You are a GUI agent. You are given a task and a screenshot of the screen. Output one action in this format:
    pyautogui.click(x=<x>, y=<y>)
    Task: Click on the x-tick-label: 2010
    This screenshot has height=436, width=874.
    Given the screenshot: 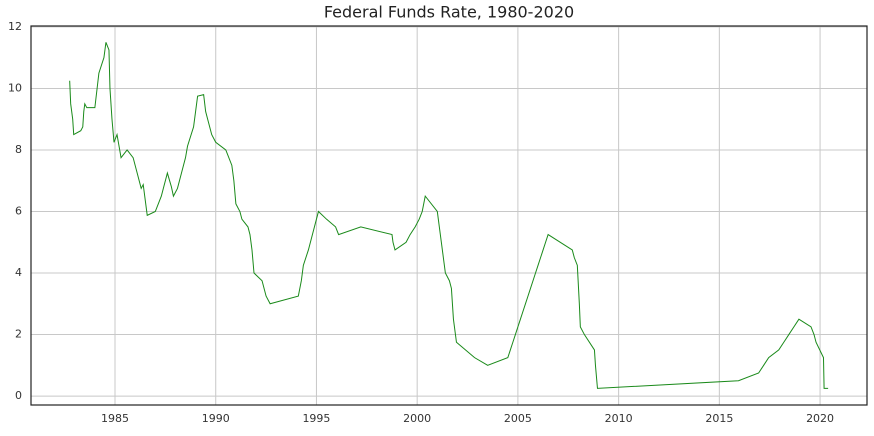 What is the action you would take?
    pyautogui.click(x=619, y=418)
    